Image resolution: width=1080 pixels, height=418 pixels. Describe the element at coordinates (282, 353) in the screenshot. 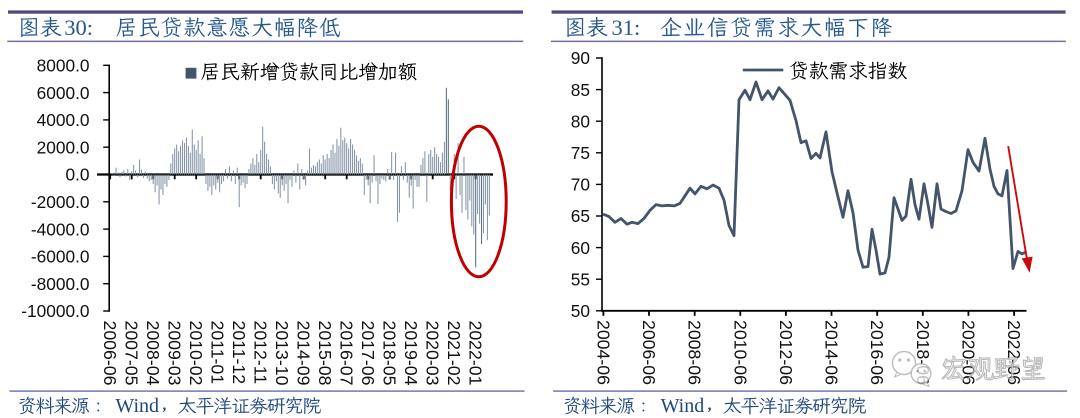

I see `svg-text: 2013-10` at that location.